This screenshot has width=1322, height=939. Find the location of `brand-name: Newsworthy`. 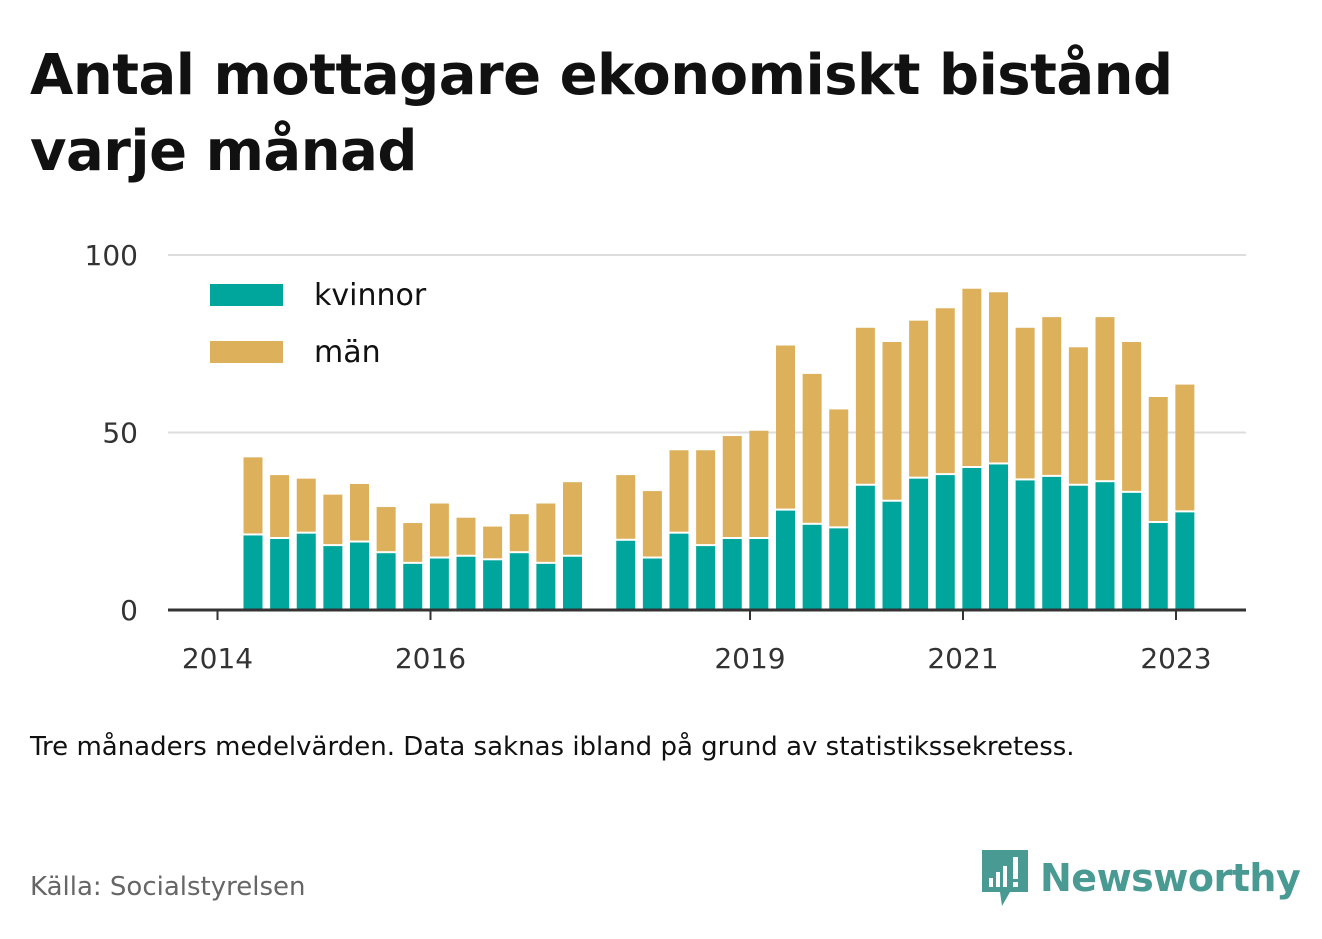

brand-name: Newsworthy is located at coordinates (1170, 878).